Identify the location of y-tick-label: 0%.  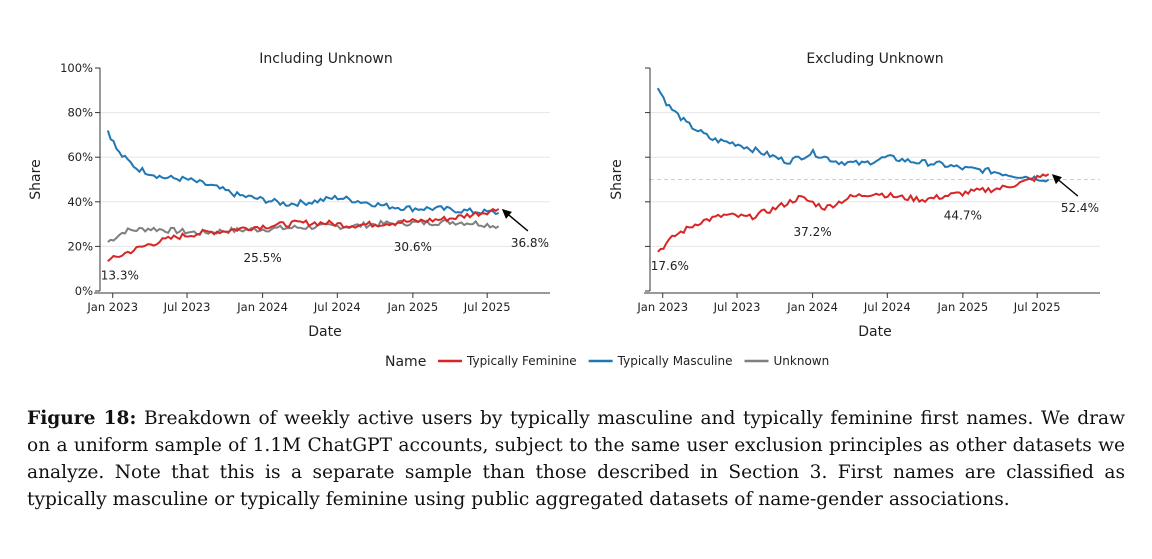
(84, 291).